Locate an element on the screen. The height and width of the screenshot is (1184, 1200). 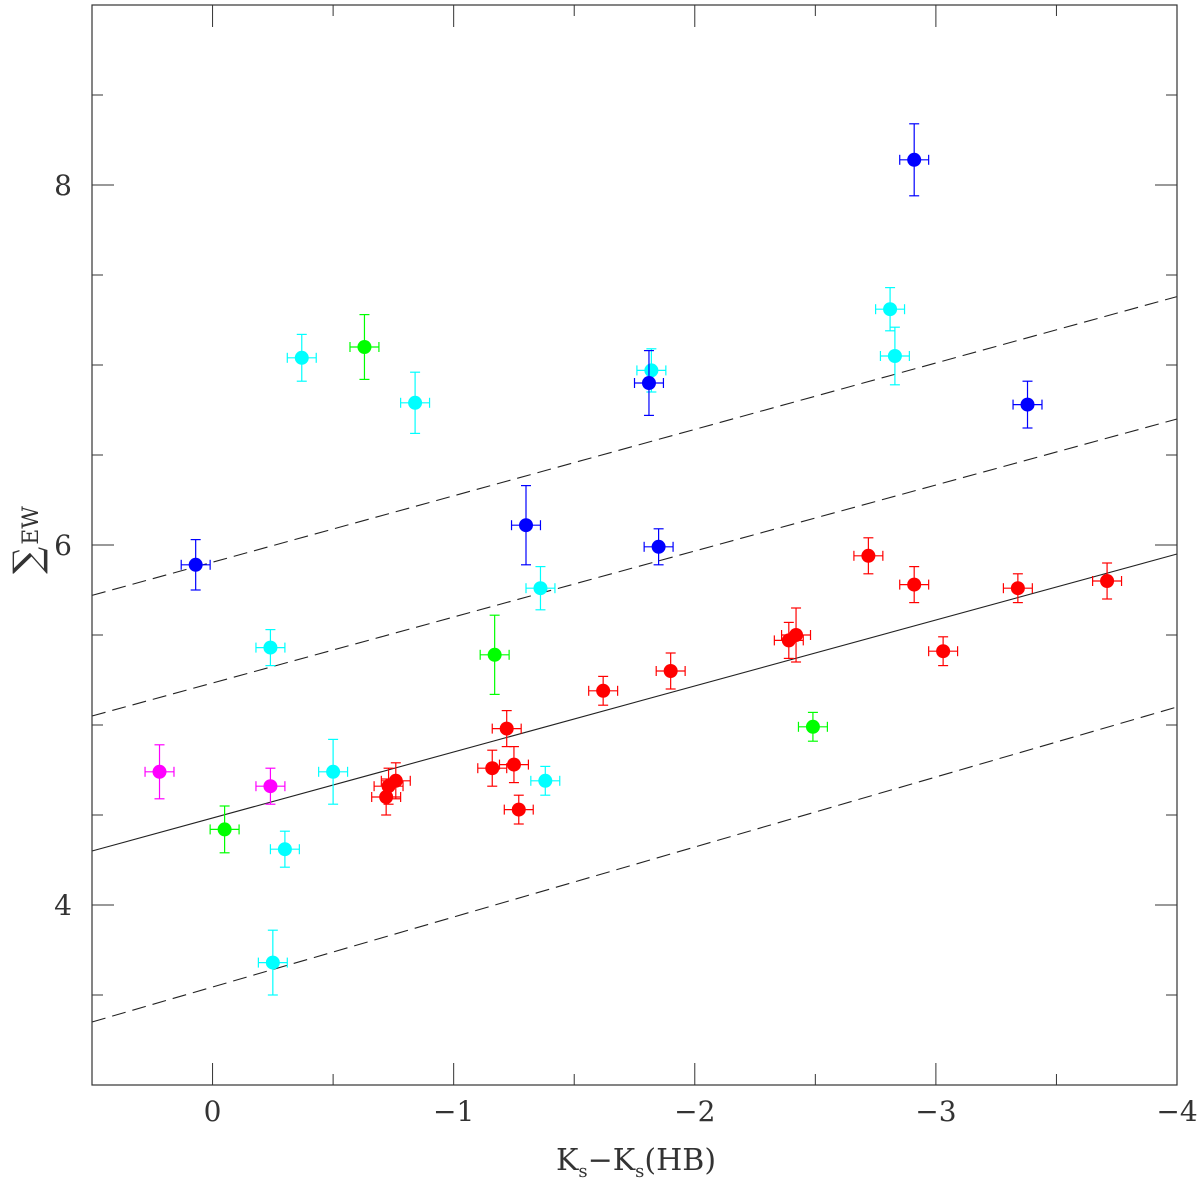
magenta-series is located at coordinates (215, 774).